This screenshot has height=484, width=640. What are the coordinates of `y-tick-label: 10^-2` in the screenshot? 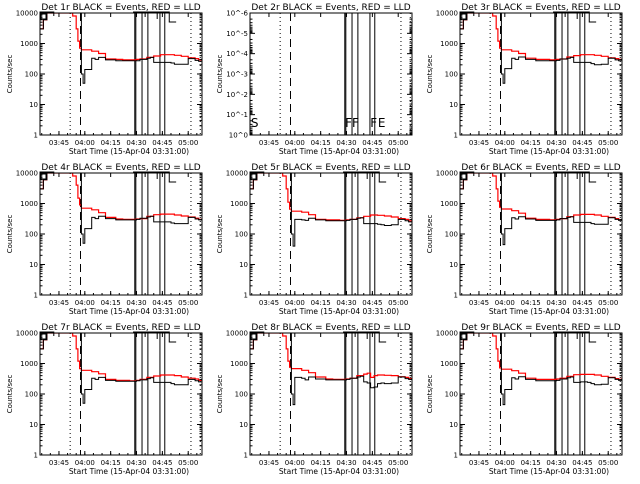 It's located at (237, 95).